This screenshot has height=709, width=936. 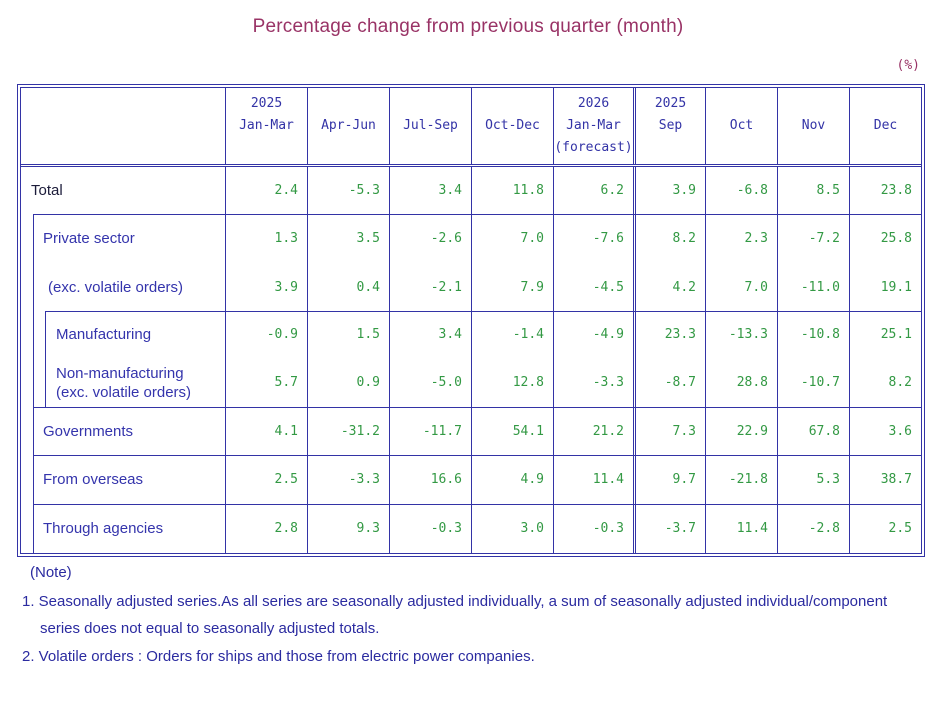 What do you see at coordinates (669, 287) in the screenshot?
I see `value-cell: 4.2` at bounding box center [669, 287].